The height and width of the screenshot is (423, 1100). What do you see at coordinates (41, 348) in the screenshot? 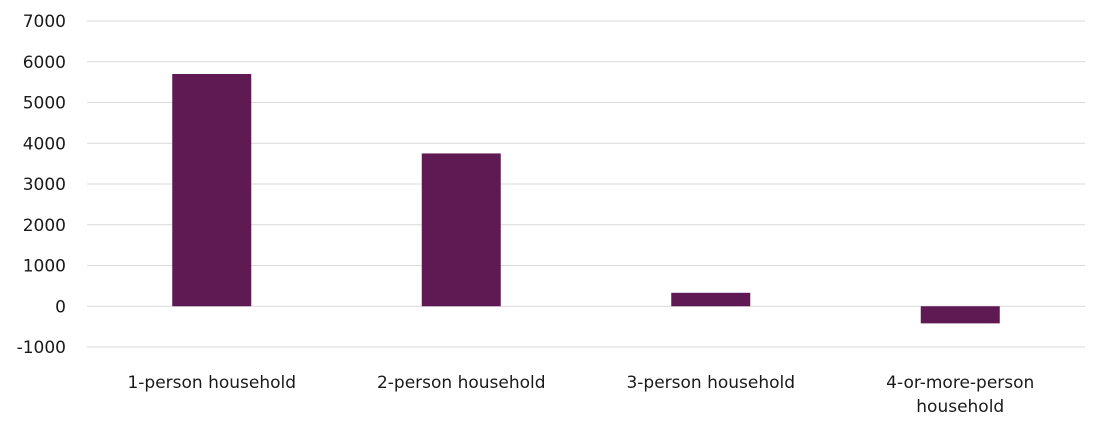
I see `y-tick-label: -1000` at bounding box center [41, 348].